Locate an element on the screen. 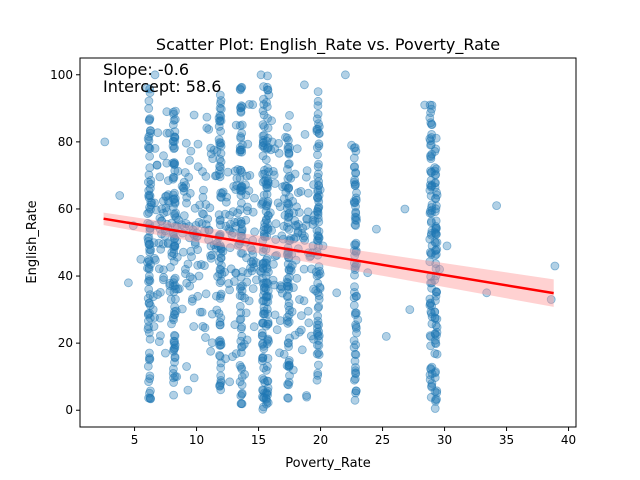 The height and width of the screenshot is (480, 640). x-tick-label: 10 is located at coordinates (196, 440).